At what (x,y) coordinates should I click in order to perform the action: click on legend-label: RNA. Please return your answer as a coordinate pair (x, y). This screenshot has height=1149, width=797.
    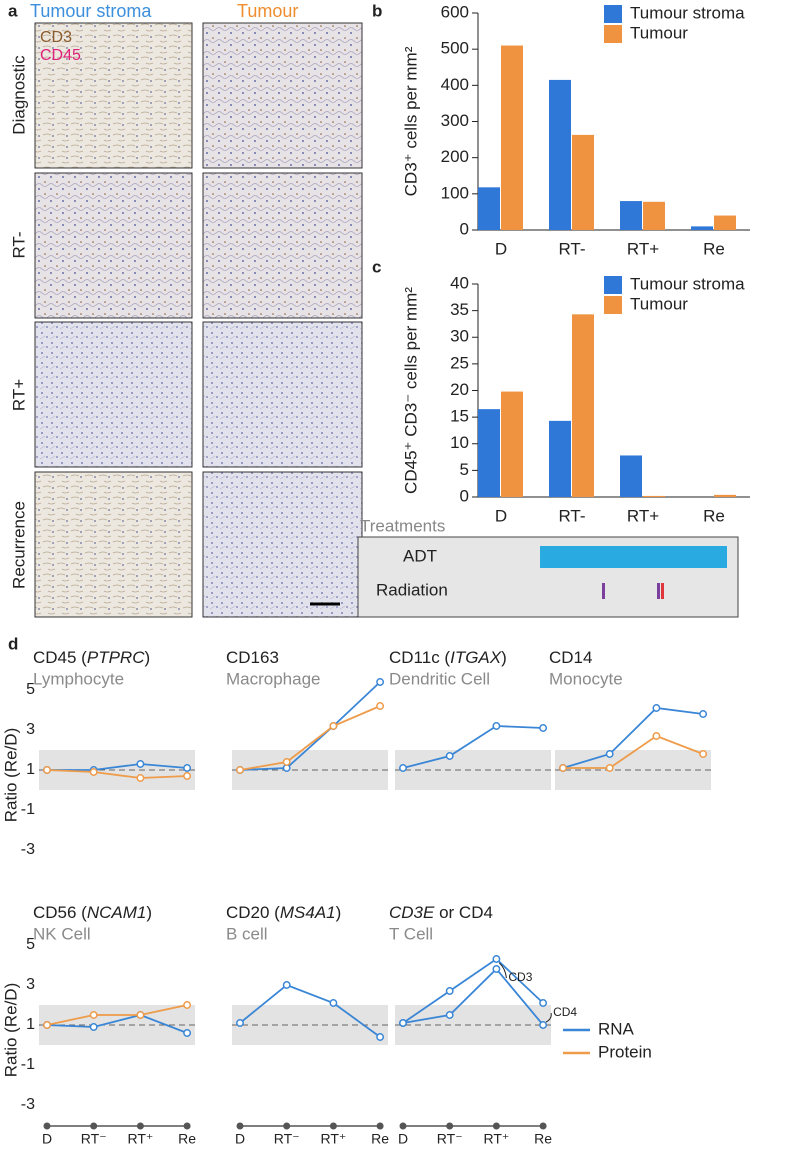
    Looking at the image, I should click on (616, 1028).